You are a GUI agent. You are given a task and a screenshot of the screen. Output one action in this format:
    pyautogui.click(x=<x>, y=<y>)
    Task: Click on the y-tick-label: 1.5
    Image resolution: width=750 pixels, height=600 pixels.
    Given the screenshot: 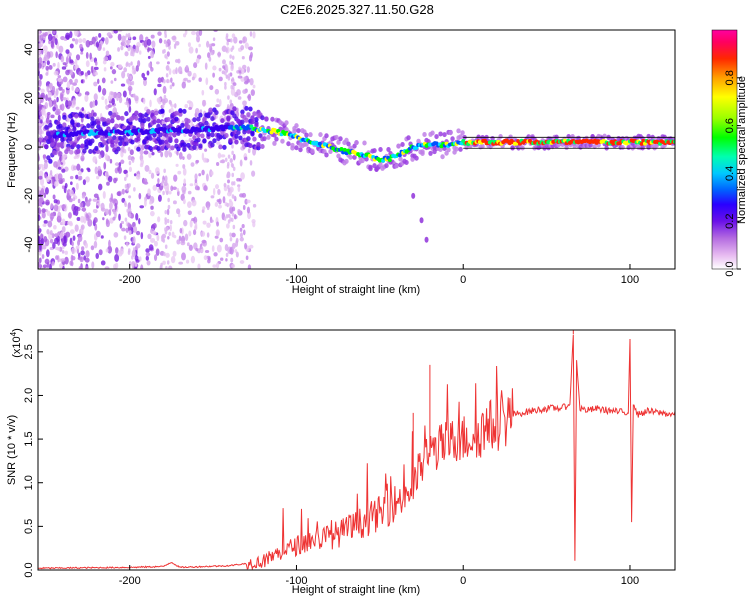 What is the action you would take?
    pyautogui.click(x=29, y=438)
    